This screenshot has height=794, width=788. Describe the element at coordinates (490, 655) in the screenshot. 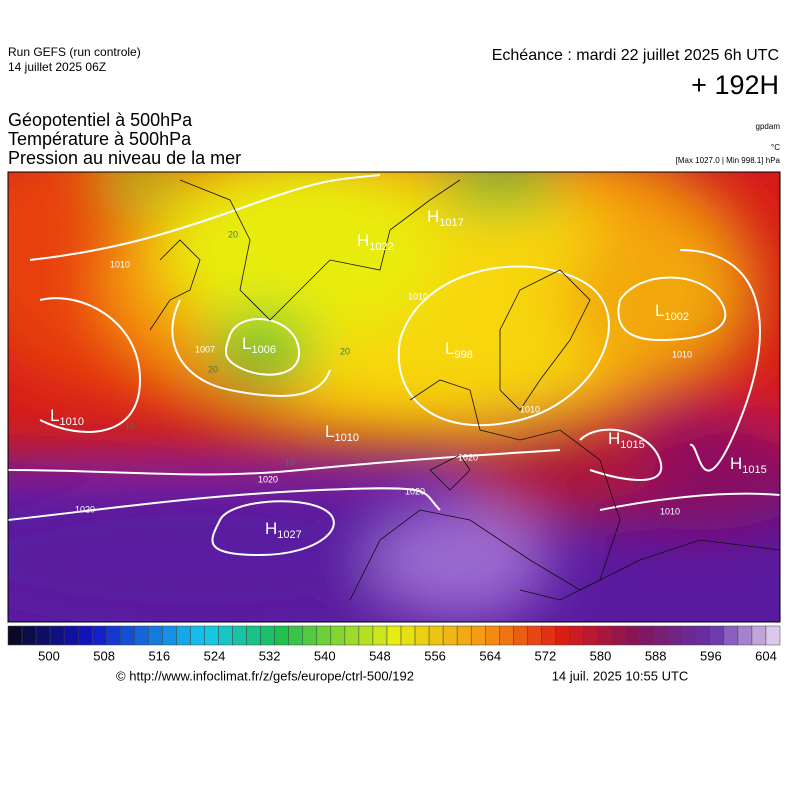

I see `colorbar-tick-label: 564` at that location.